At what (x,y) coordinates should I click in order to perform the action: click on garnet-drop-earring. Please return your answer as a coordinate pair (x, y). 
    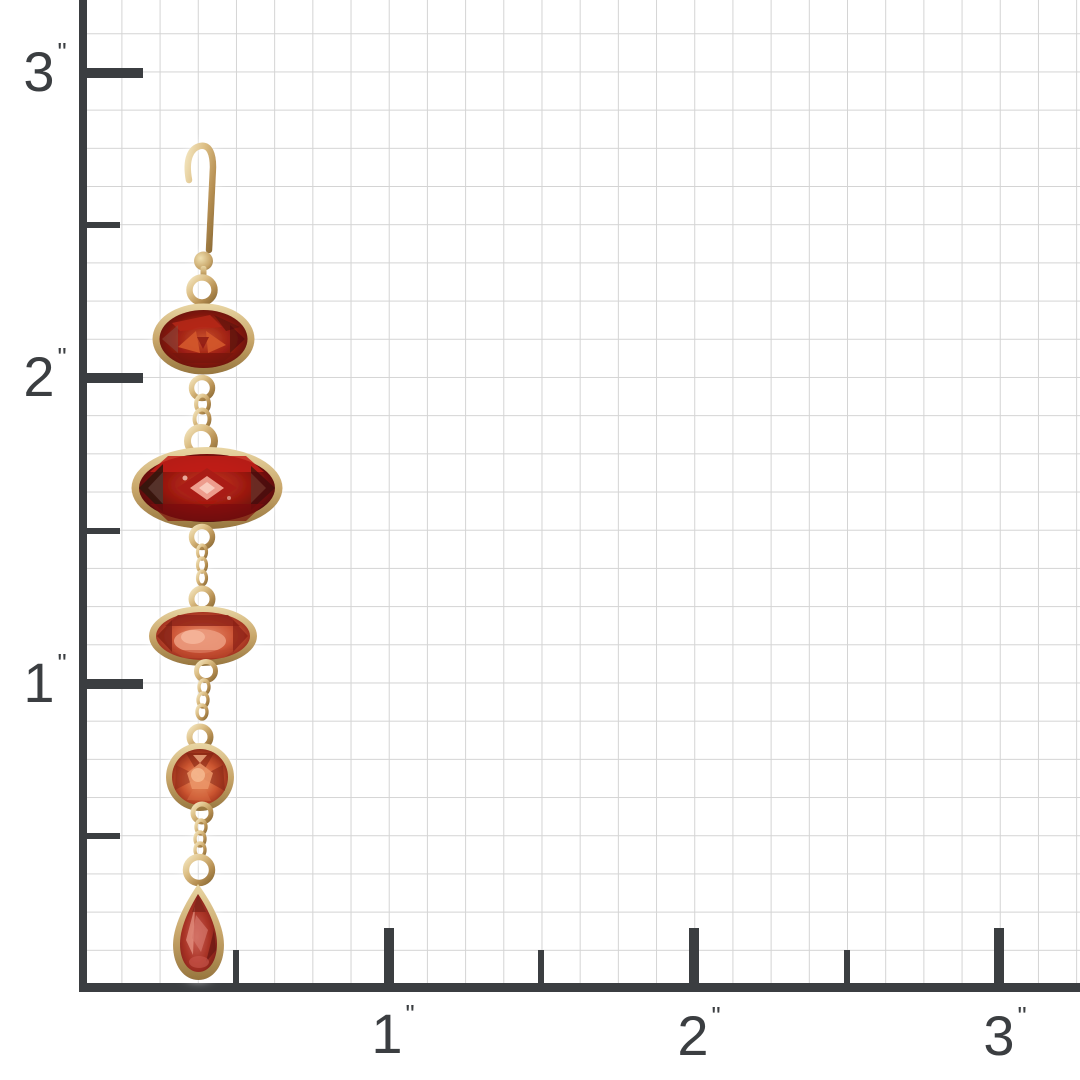
    Looking at the image, I should click on (207, 561).